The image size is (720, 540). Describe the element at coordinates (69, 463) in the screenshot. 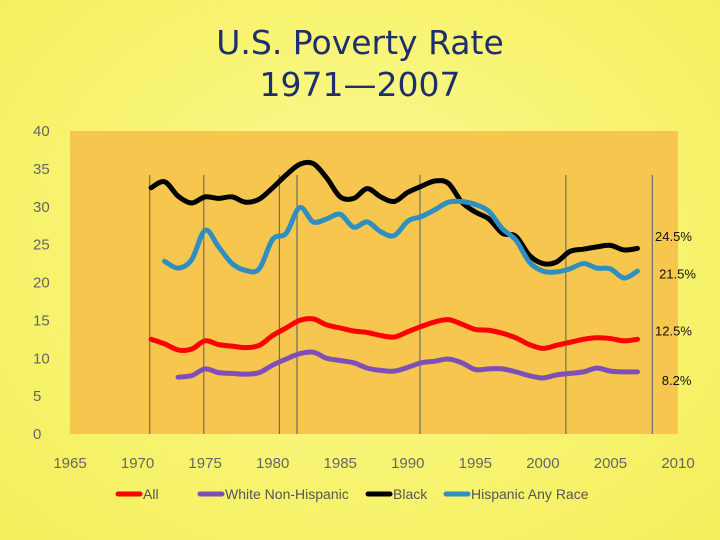

I see `x-tick-label: 1965` at that location.